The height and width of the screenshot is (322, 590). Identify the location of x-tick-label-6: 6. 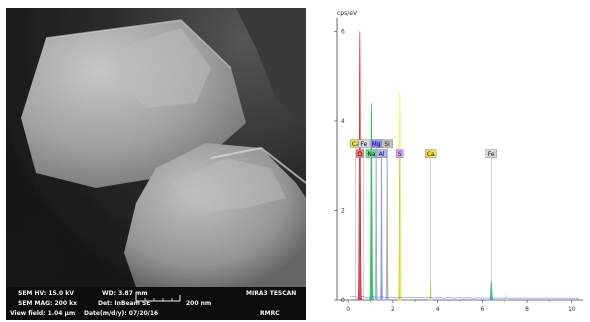
(482, 309).